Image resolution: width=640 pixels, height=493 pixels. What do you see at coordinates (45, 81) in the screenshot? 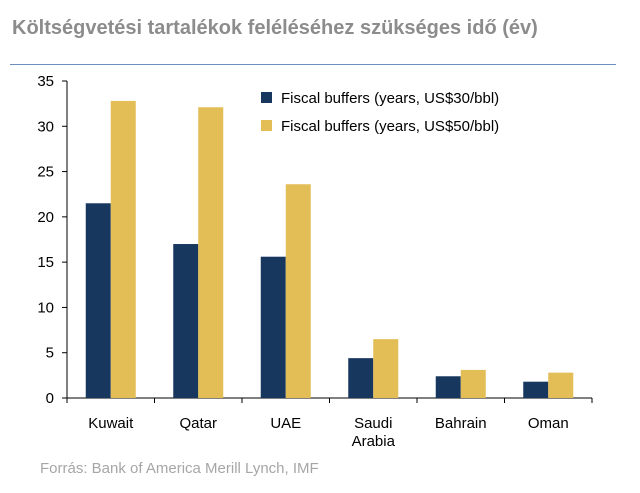
I see `y-tick-label: 35` at bounding box center [45, 81].